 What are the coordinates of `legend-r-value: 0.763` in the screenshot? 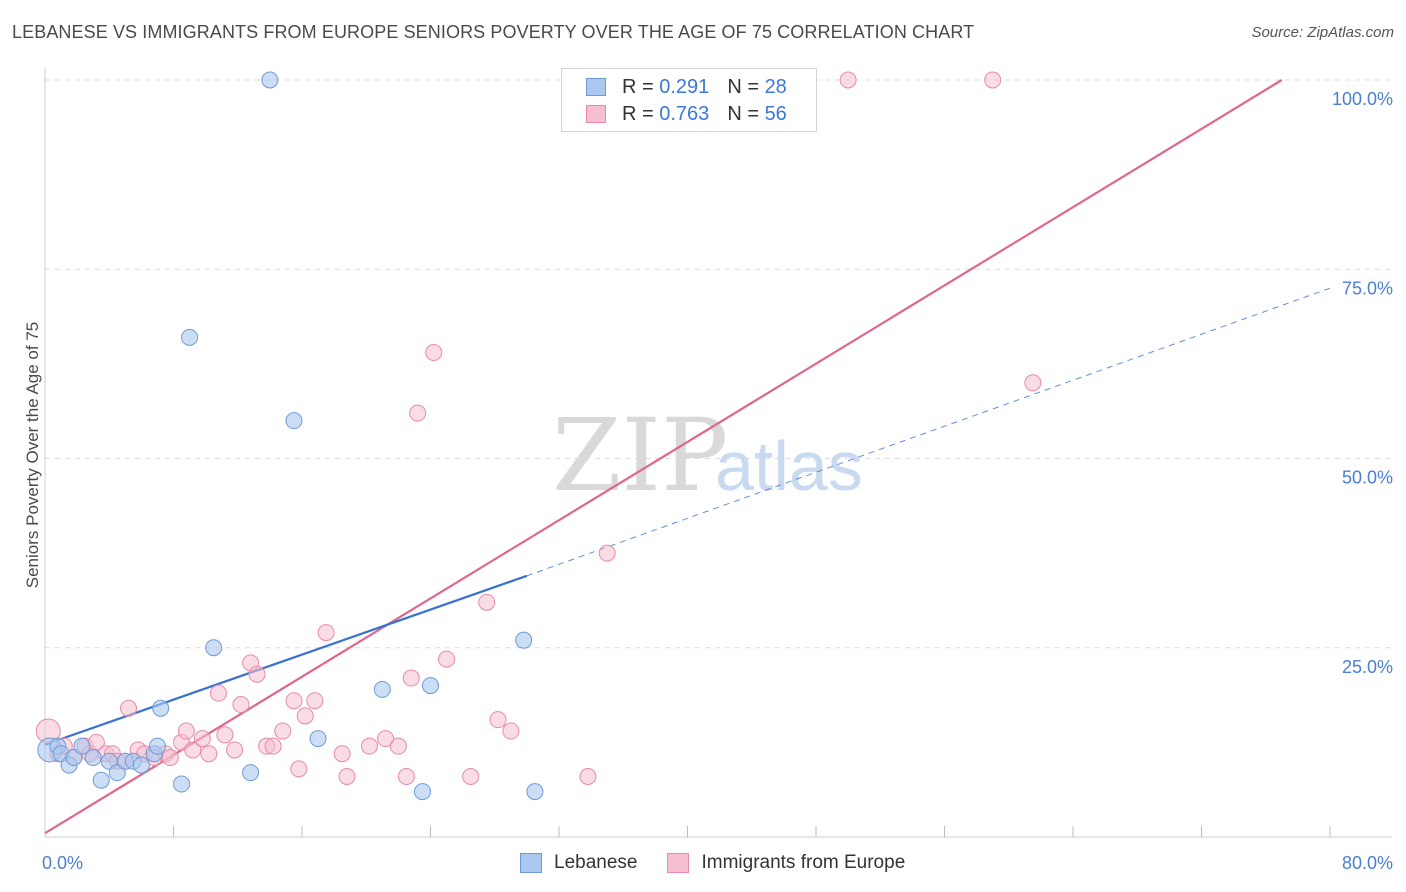 It's located at (684, 113).